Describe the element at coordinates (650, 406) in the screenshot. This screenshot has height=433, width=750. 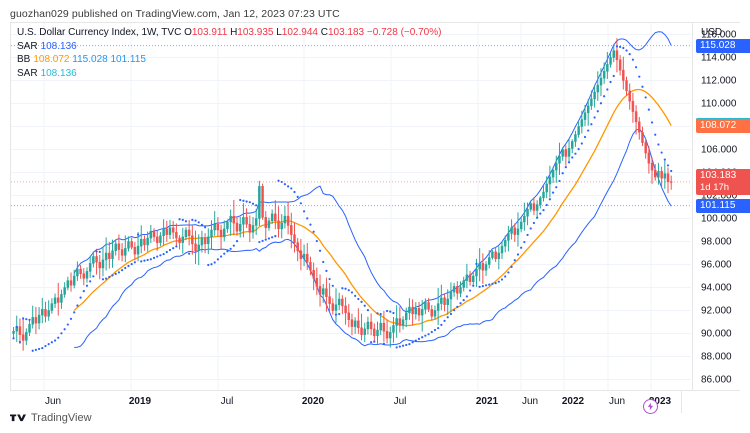
I see `lightning-bolt-icon` at that location.